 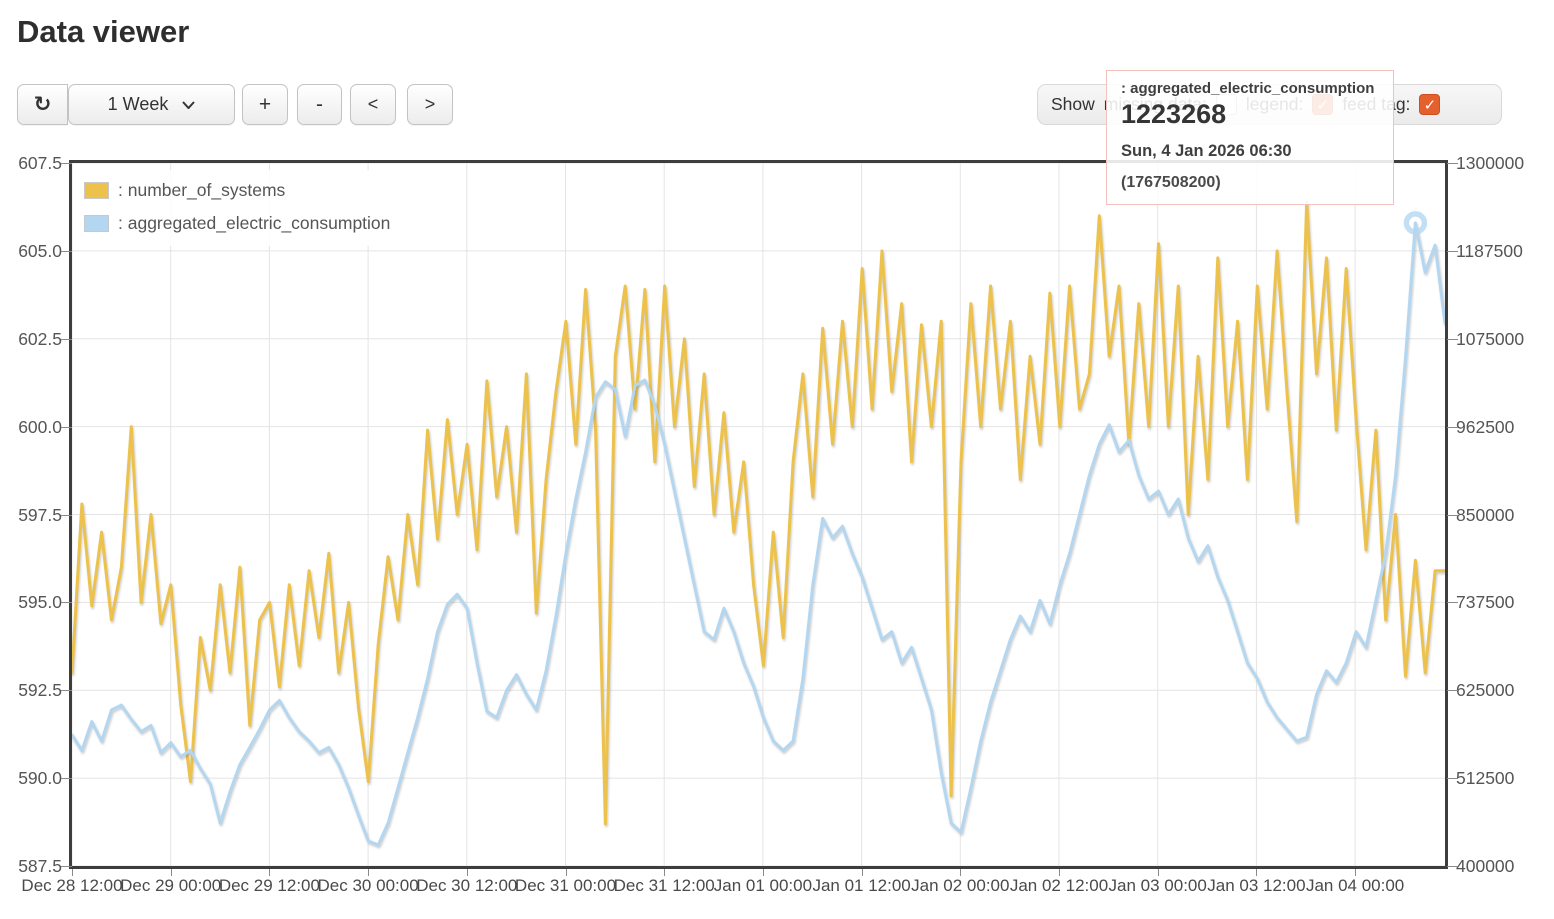 What do you see at coordinates (1355, 885) in the screenshot?
I see `x-axis-label: Jan 04 00:00` at bounding box center [1355, 885].